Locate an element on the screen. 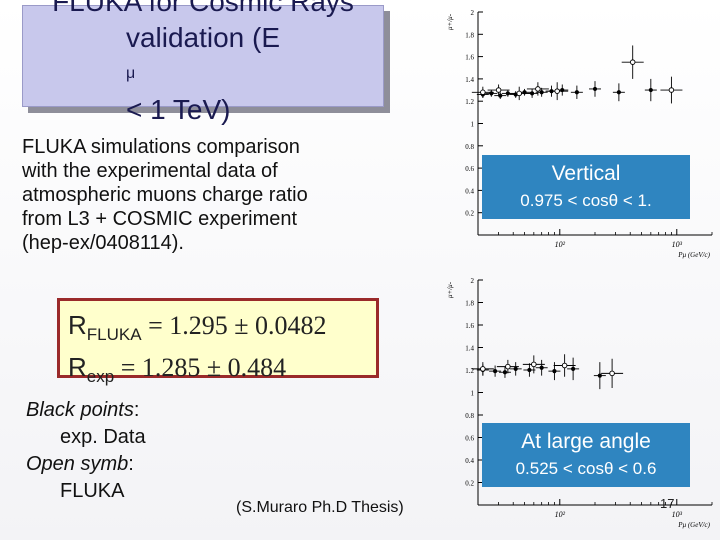  large-angle-label-box: At large angle 0.525 < cosθ < 0.6 is located at coordinates (586, 455).